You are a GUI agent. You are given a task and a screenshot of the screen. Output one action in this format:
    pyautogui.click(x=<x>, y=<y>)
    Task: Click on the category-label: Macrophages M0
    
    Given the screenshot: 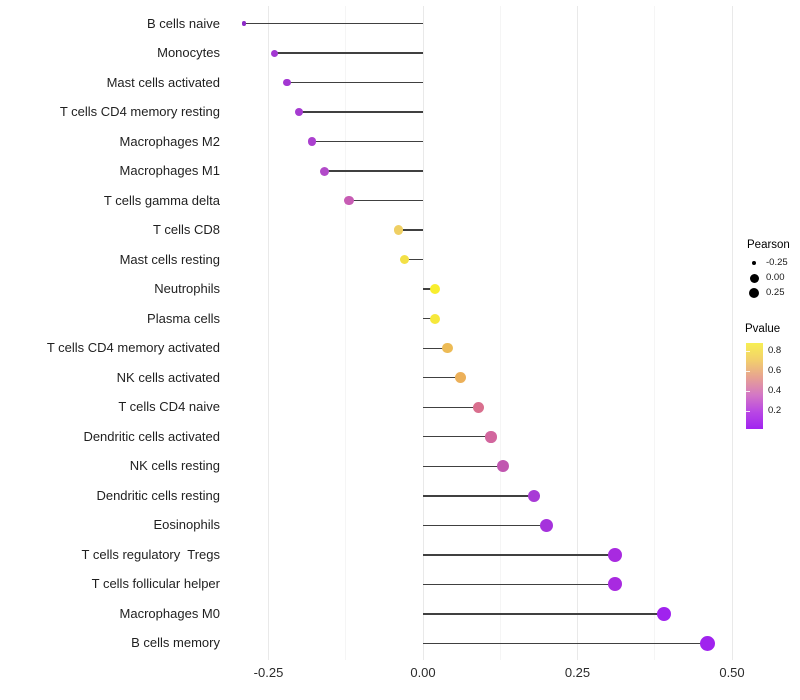 What is the action you would take?
    pyautogui.click(x=169, y=613)
    